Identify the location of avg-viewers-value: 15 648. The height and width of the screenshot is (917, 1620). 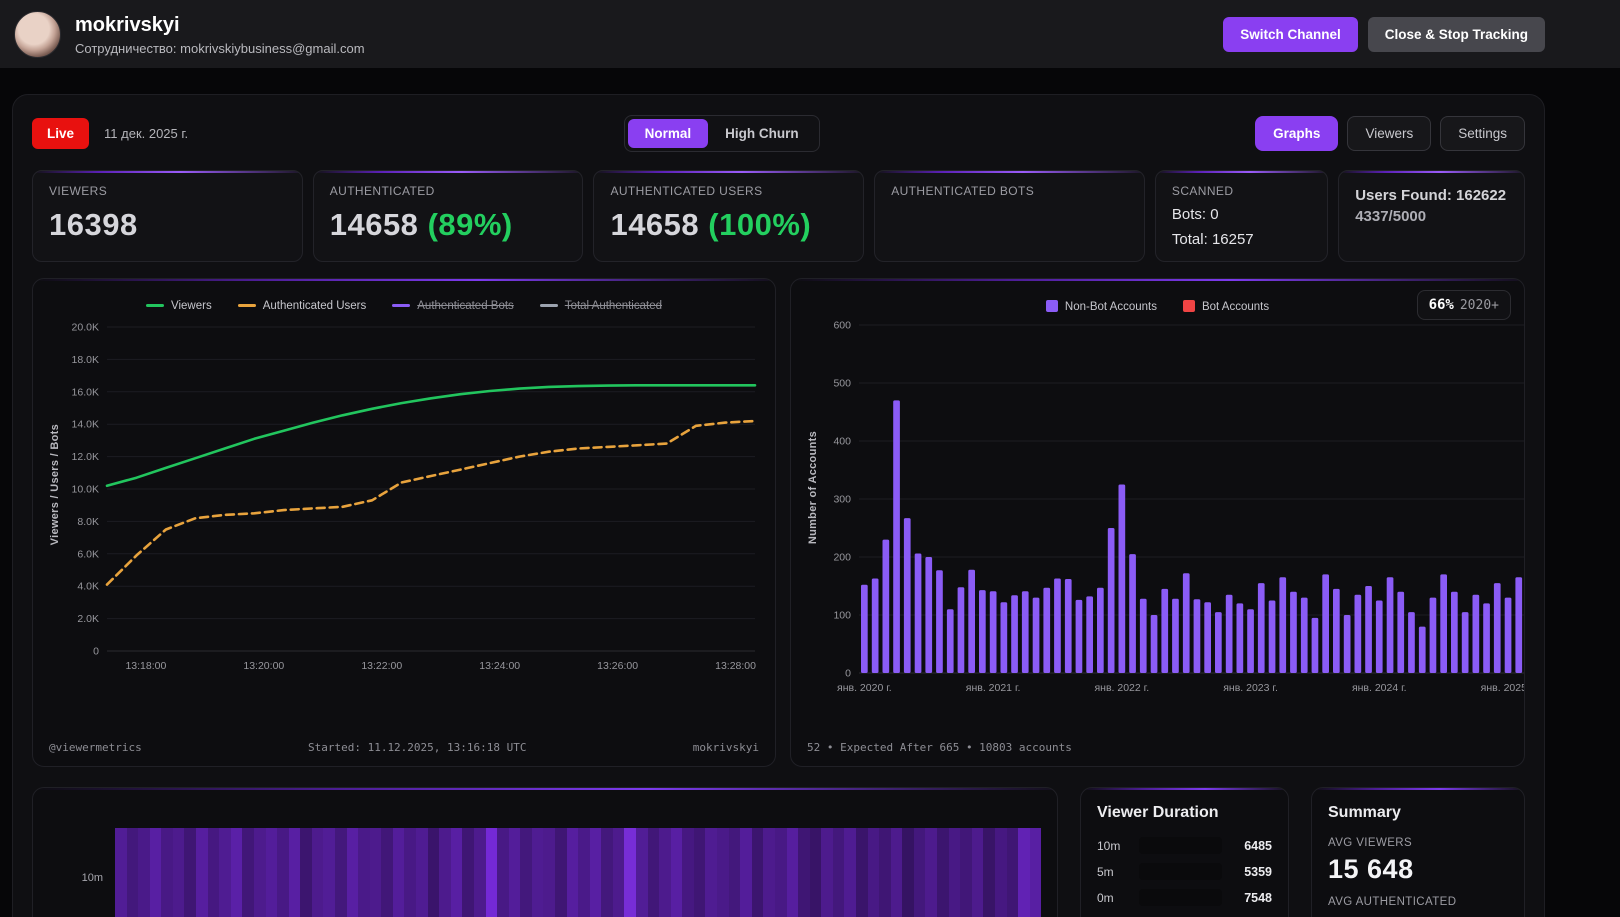
(1371, 869).